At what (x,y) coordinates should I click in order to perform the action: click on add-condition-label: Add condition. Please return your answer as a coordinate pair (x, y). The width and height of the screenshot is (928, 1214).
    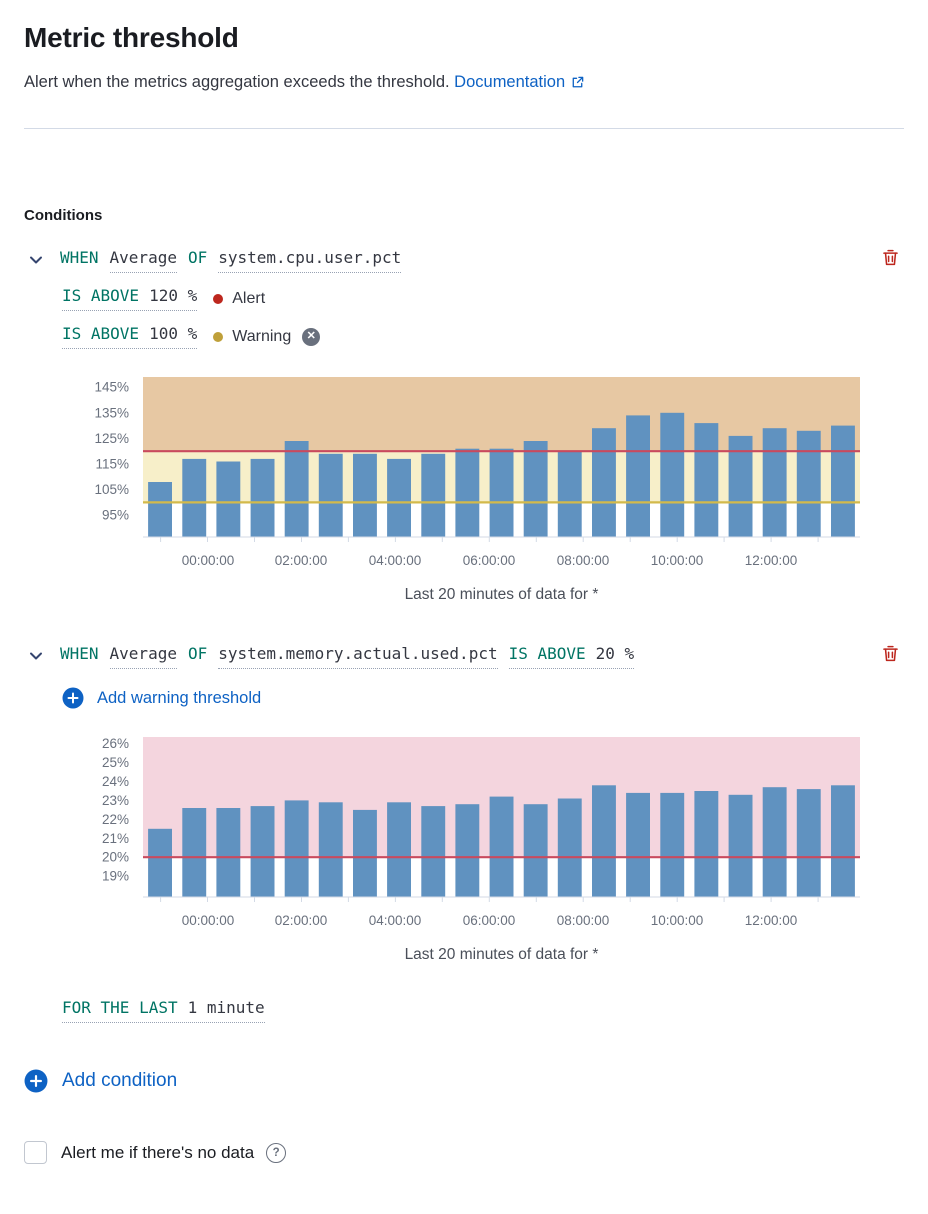
    Looking at the image, I should click on (120, 1080).